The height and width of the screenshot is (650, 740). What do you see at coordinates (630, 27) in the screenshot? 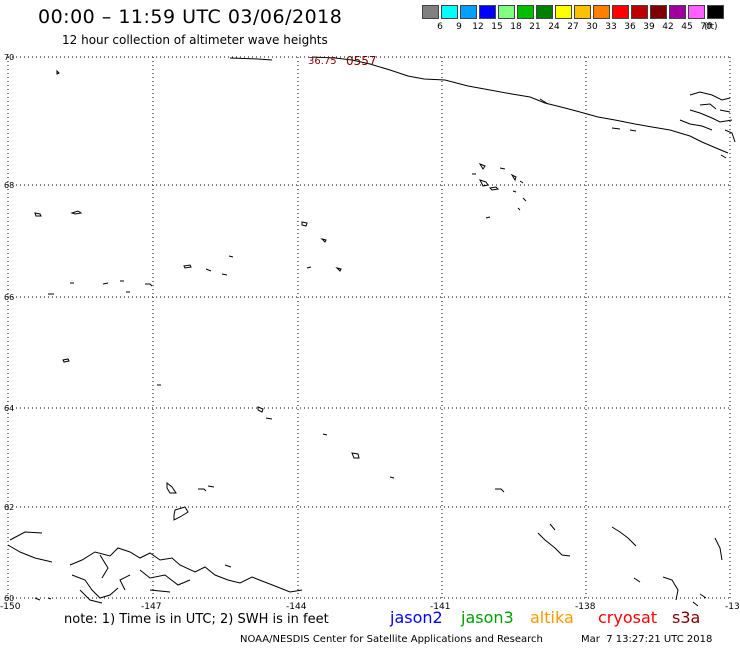
I see `legend-level-label: 36` at bounding box center [630, 27].